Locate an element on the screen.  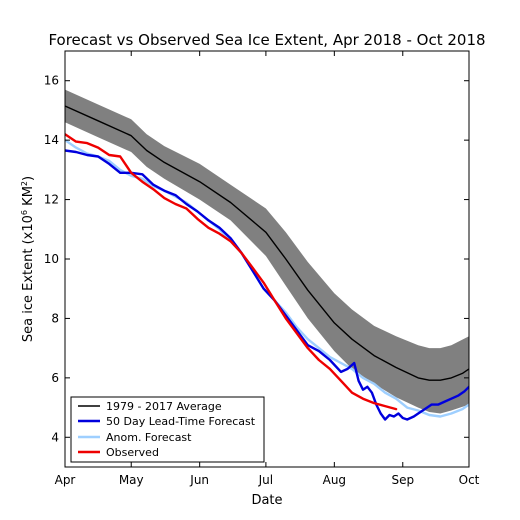
legend-label-anom-forecast: Anom. Forecast is located at coordinates (149, 437).